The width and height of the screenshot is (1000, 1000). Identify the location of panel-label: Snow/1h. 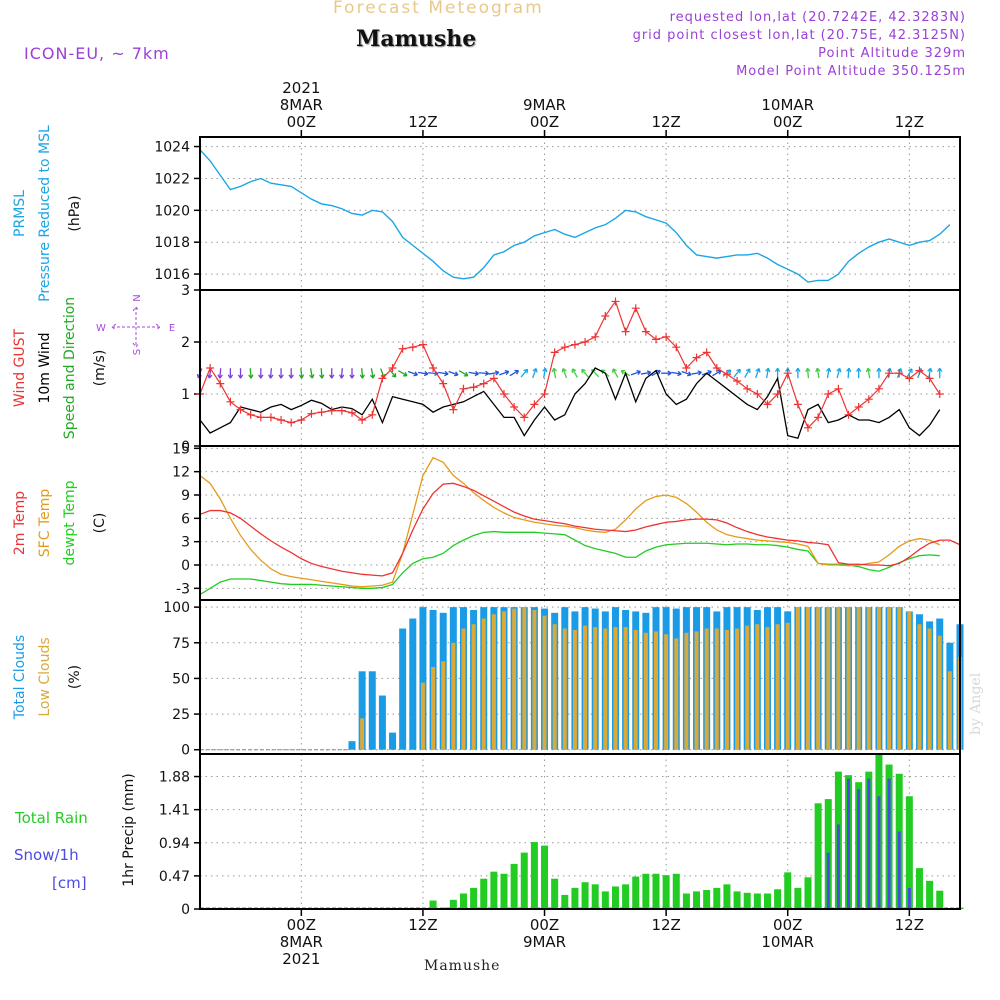
(46, 855).